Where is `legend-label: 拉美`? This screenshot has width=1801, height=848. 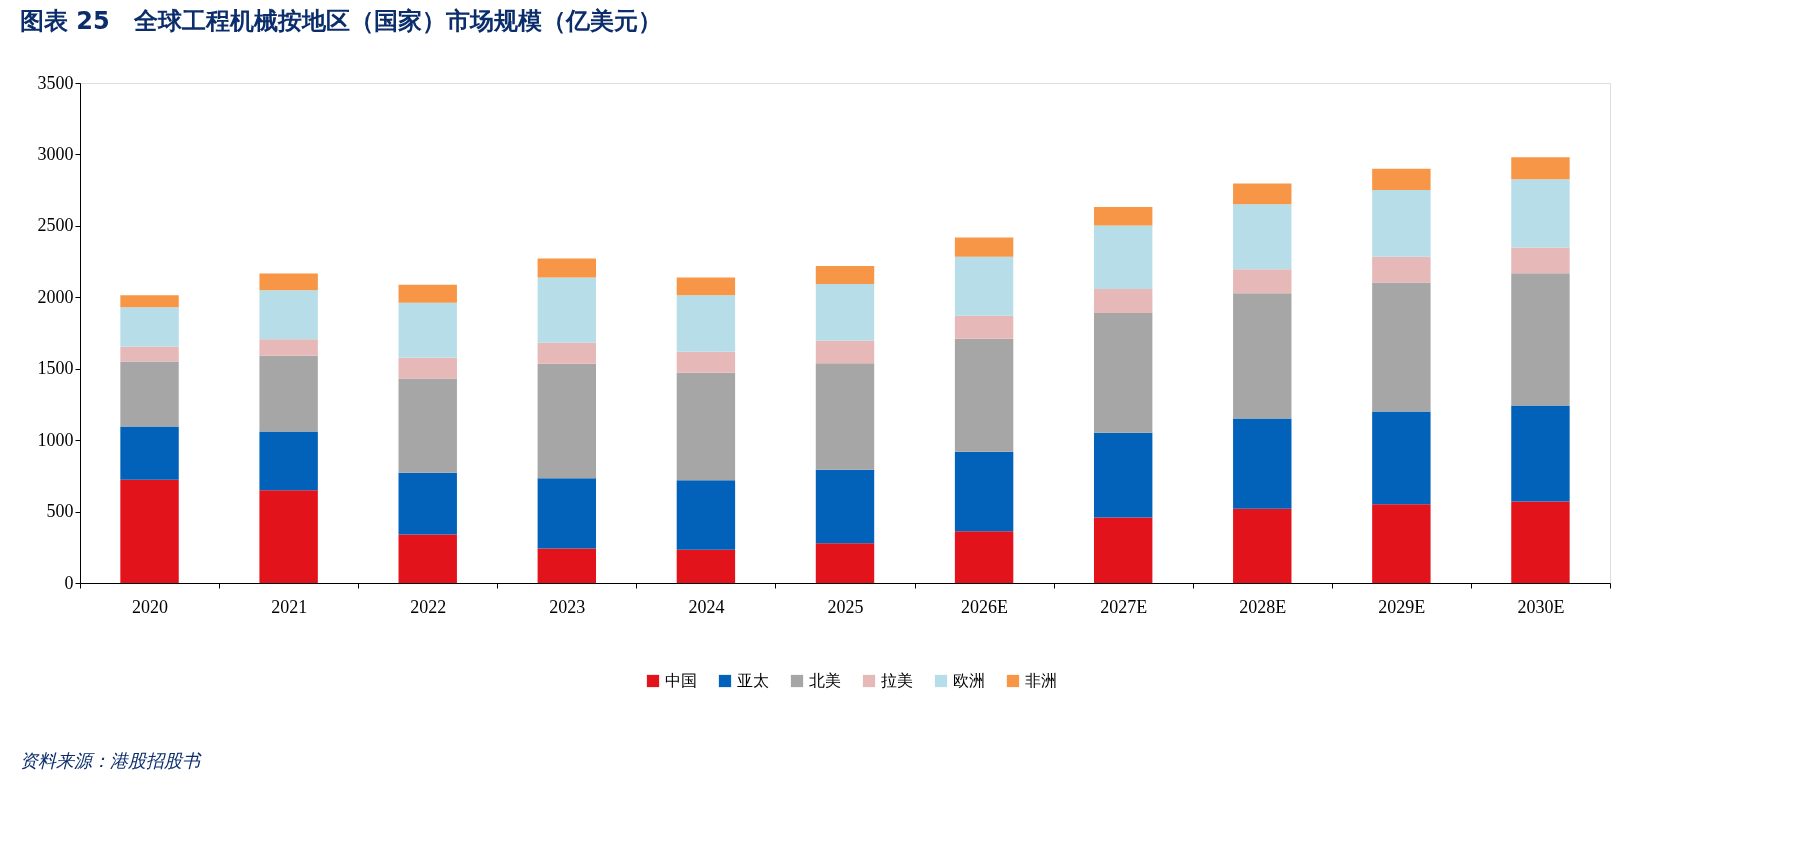 legend-label: 拉美 is located at coordinates (897, 680).